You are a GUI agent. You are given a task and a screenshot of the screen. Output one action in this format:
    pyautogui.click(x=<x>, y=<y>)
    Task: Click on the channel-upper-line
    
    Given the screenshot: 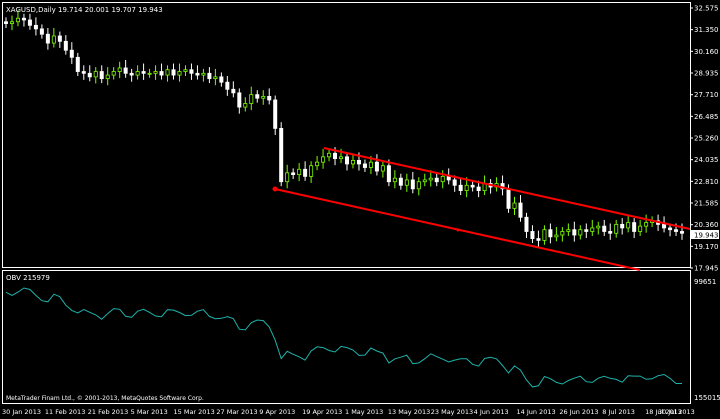 What is the action you would take?
    pyautogui.click(x=507, y=188)
    